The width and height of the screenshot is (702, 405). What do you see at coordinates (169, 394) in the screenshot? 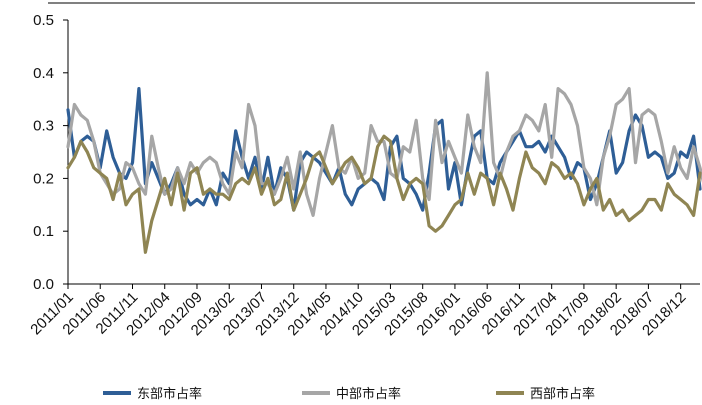
I see `legend-label-1: 东部市占率` at bounding box center [169, 394].